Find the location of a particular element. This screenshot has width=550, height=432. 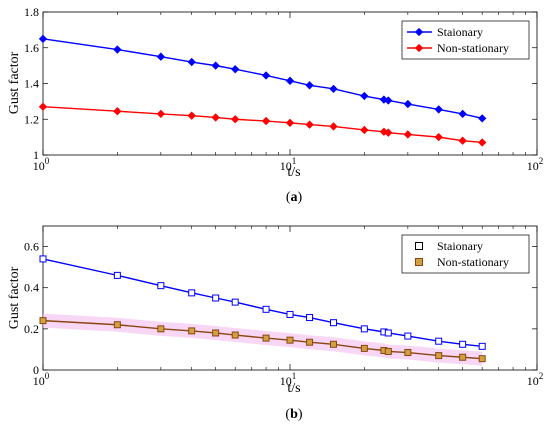

y-tick-label: 0.6 is located at coordinates (31, 247).